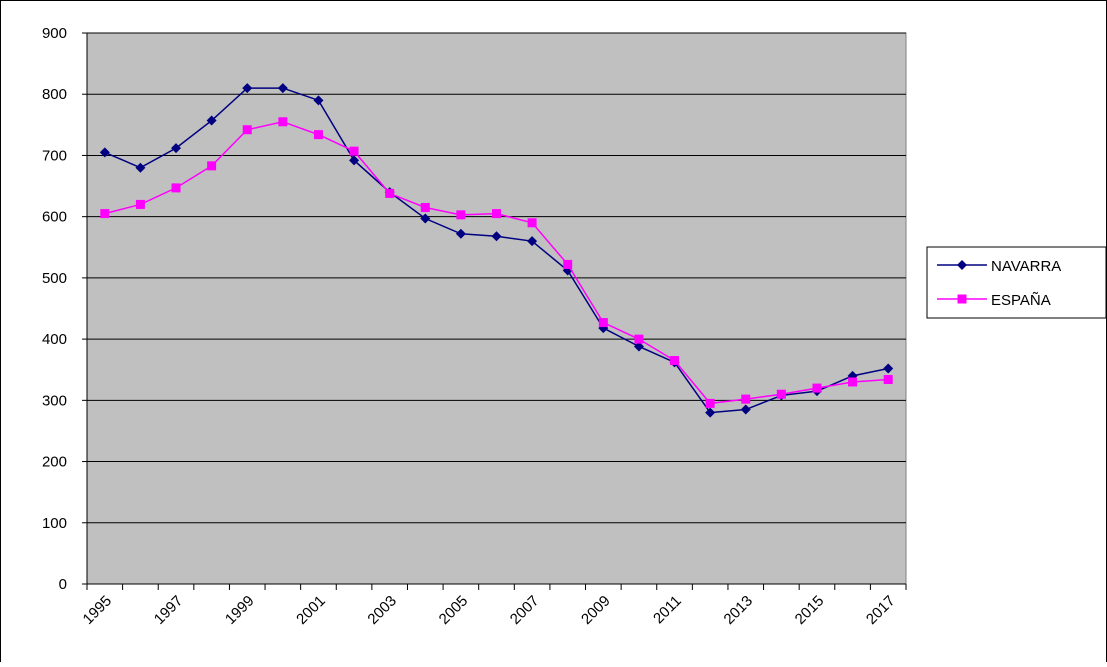  What do you see at coordinates (54, 155) in the screenshot?
I see `y-tick-label: 700` at bounding box center [54, 155].